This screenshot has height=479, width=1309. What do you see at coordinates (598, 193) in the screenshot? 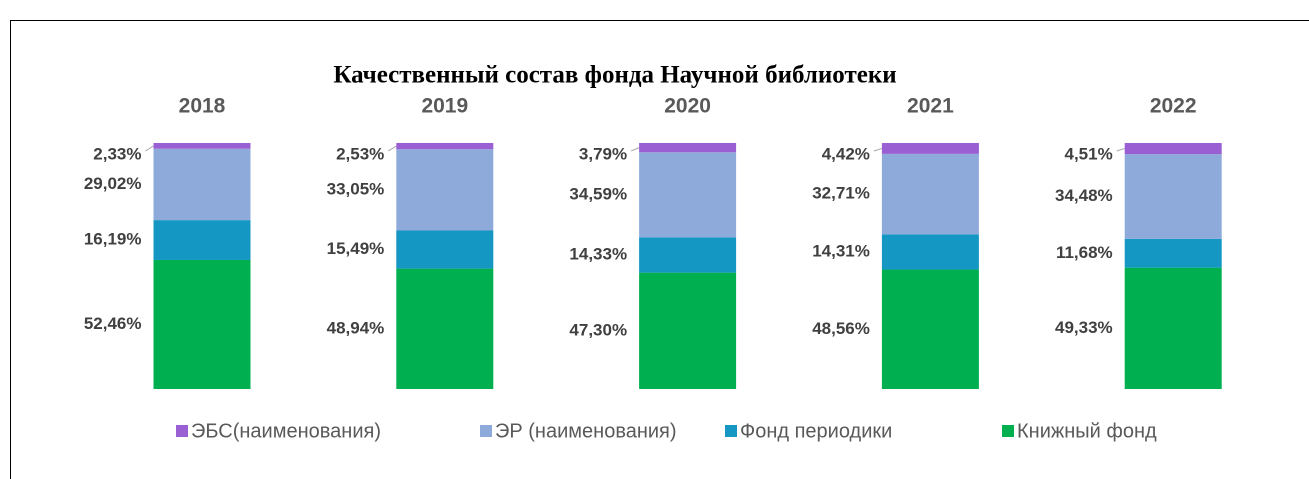
I see `data-label: 34,59%` at bounding box center [598, 193].